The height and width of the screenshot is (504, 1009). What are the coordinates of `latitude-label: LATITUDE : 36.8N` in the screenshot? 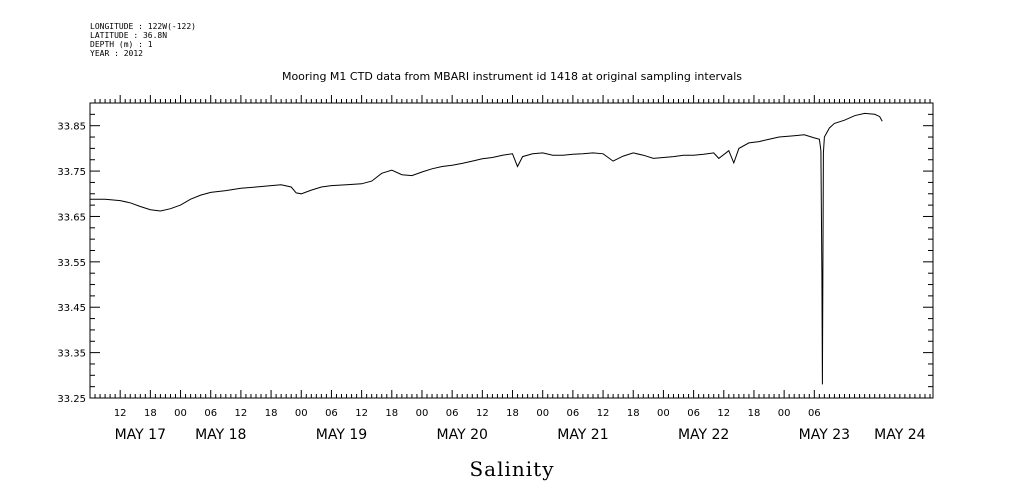 It's located at (129, 35).